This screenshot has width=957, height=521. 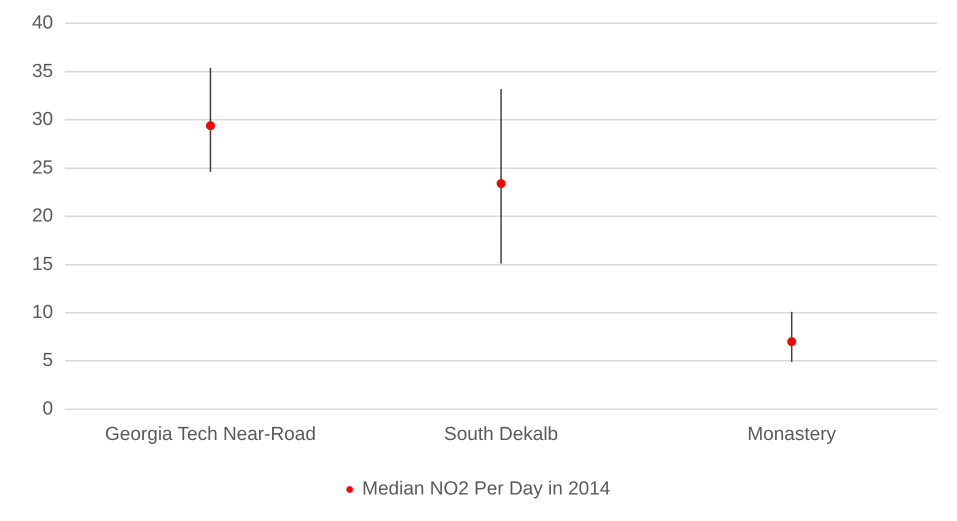 What do you see at coordinates (486, 489) in the screenshot?
I see `legend-label: Median NO2 Per Day in 2014` at bounding box center [486, 489].